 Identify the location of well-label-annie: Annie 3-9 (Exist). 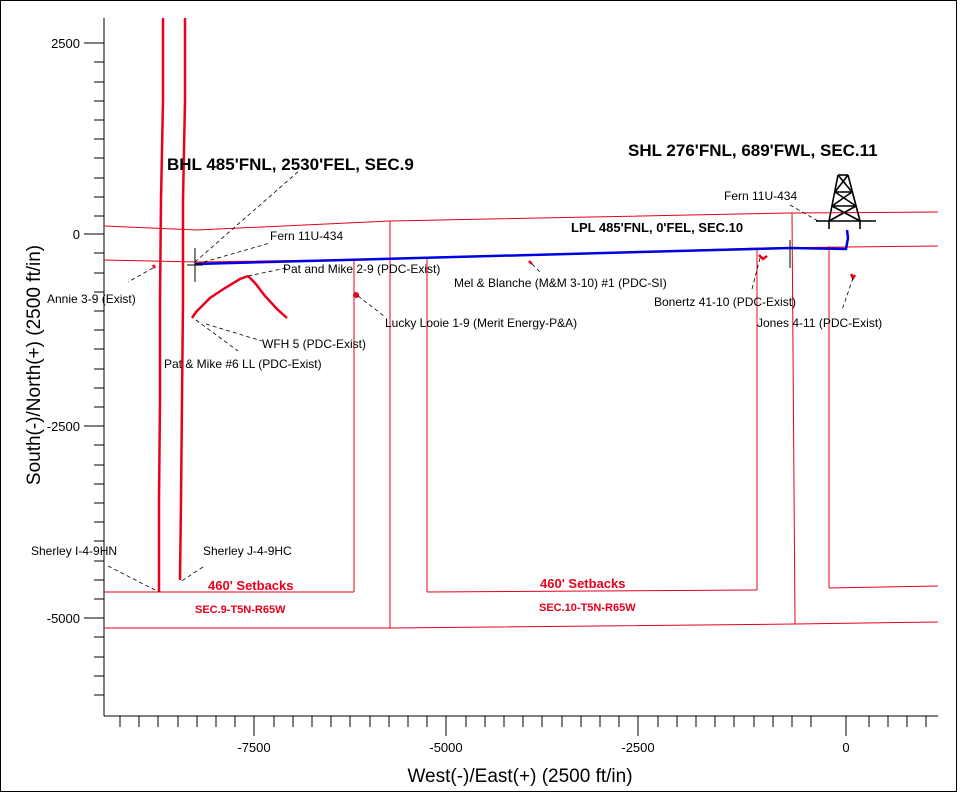
(91, 299).